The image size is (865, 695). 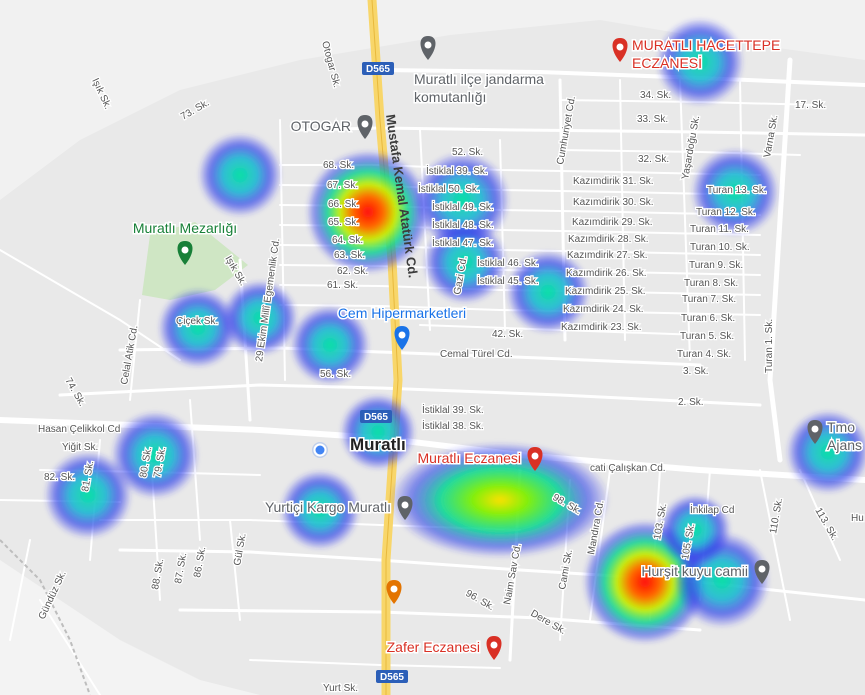 I want to click on street-label: 52. Sk., so click(x=467, y=152).